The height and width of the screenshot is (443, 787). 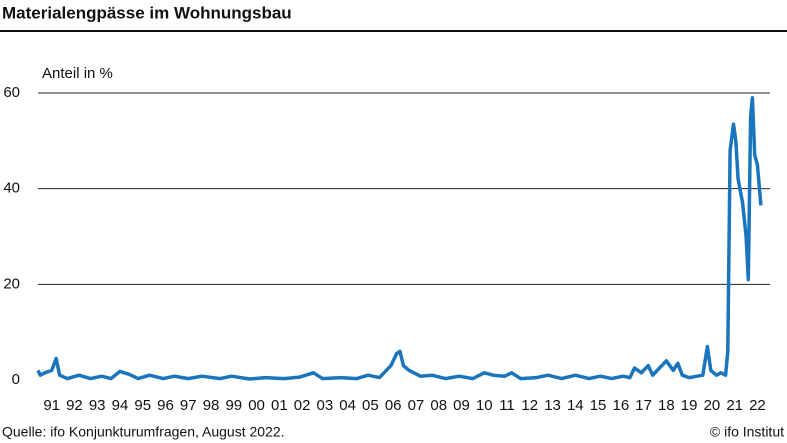 What do you see at coordinates (438, 405) in the screenshot?
I see `x-tick-label: 08` at bounding box center [438, 405].